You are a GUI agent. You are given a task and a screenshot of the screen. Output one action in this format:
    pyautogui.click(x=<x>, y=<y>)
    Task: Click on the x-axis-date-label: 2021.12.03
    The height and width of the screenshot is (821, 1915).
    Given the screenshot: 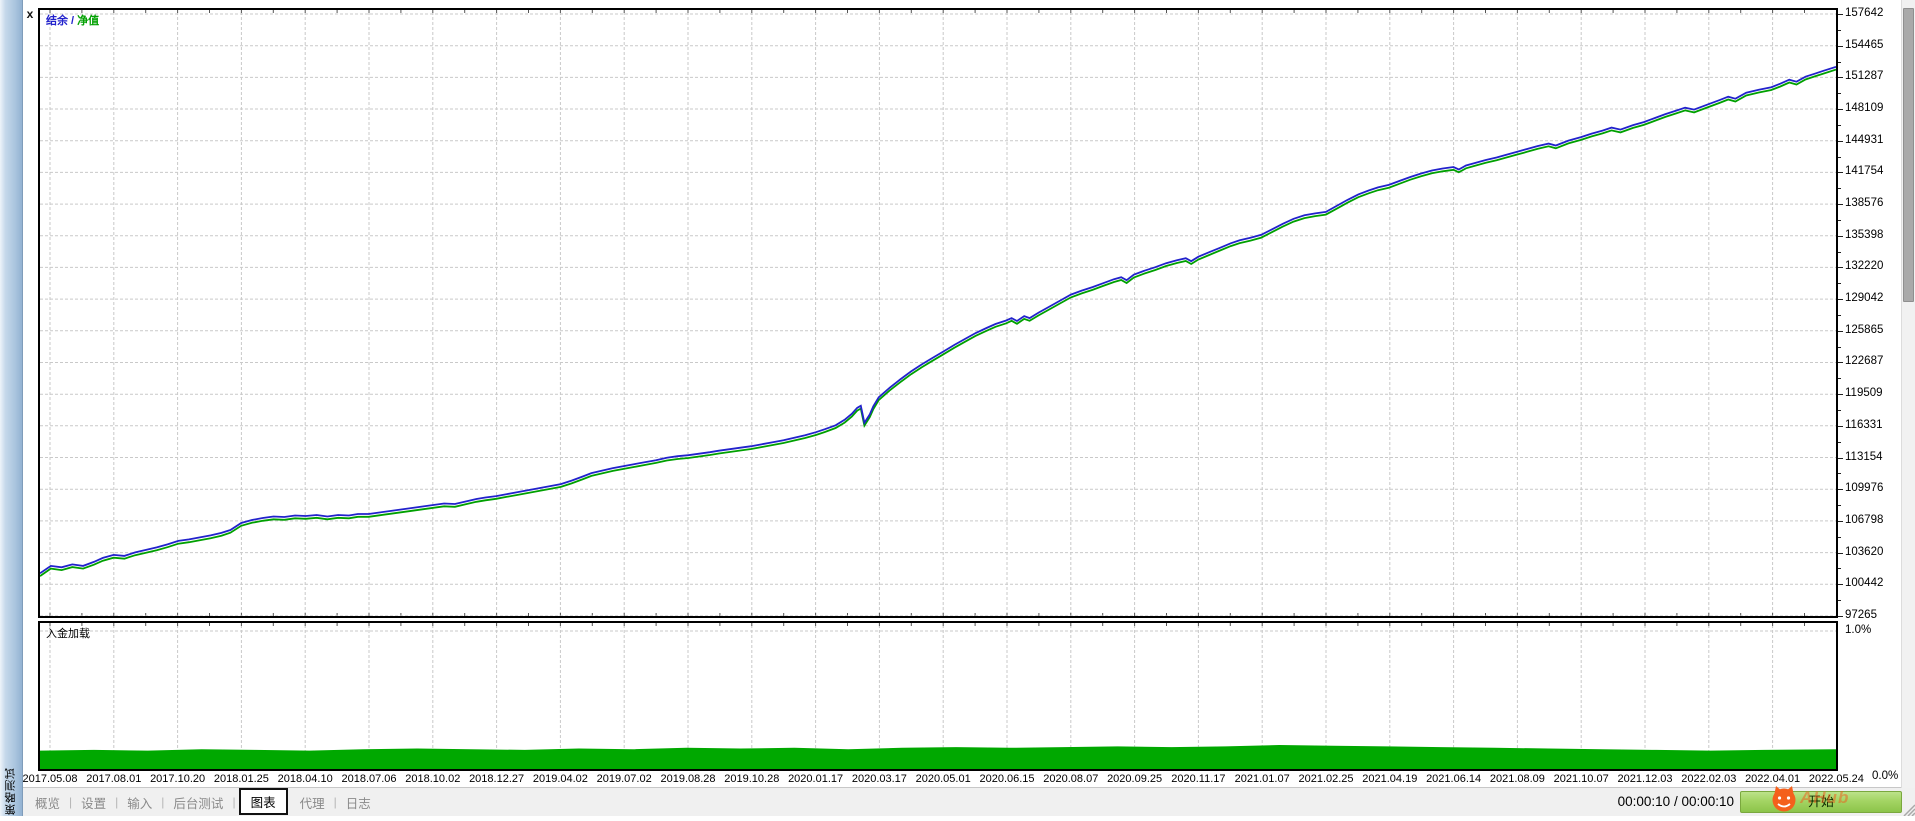 What is the action you would take?
    pyautogui.click(x=1645, y=779)
    